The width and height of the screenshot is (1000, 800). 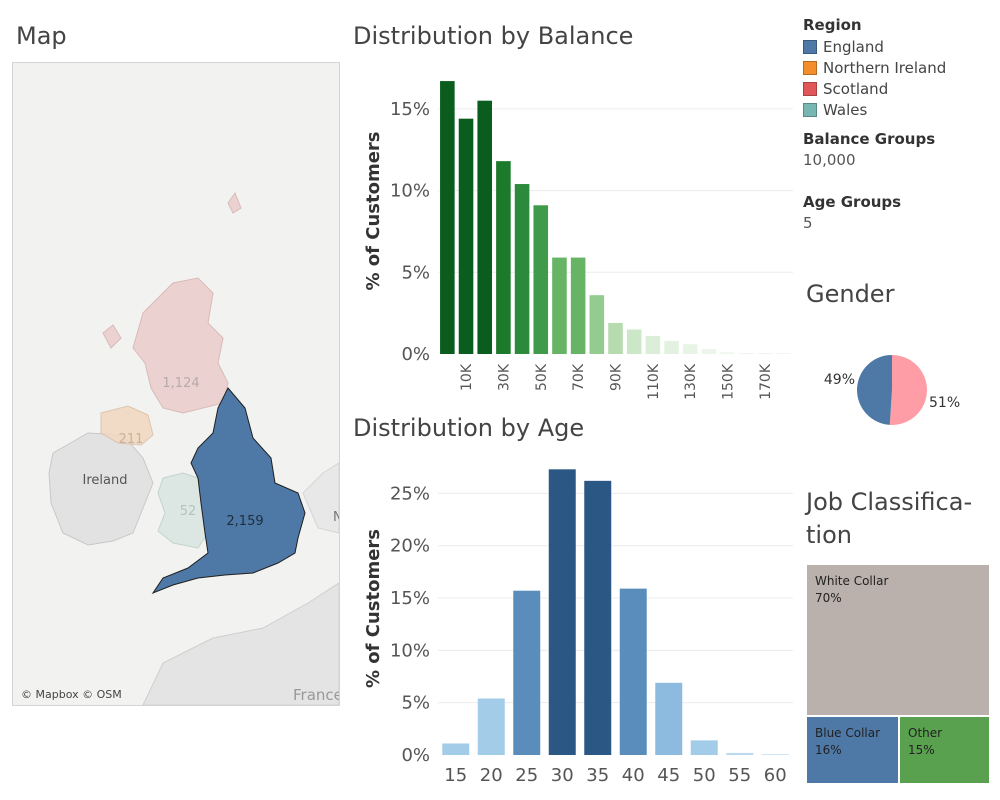 I want to click on balance-groups-value: 10,000, so click(x=829, y=160).